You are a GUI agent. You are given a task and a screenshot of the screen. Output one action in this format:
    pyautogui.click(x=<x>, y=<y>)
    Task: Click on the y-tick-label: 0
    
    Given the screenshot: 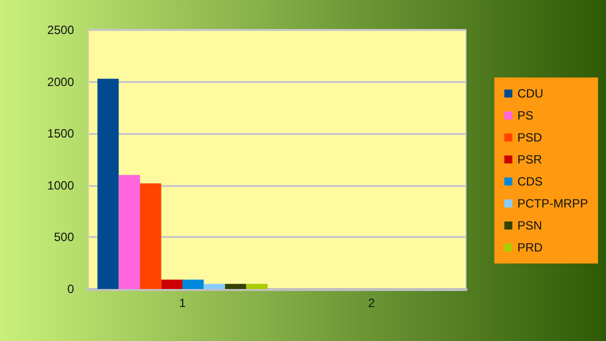 What is the action you would take?
    pyautogui.click(x=70, y=289)
    